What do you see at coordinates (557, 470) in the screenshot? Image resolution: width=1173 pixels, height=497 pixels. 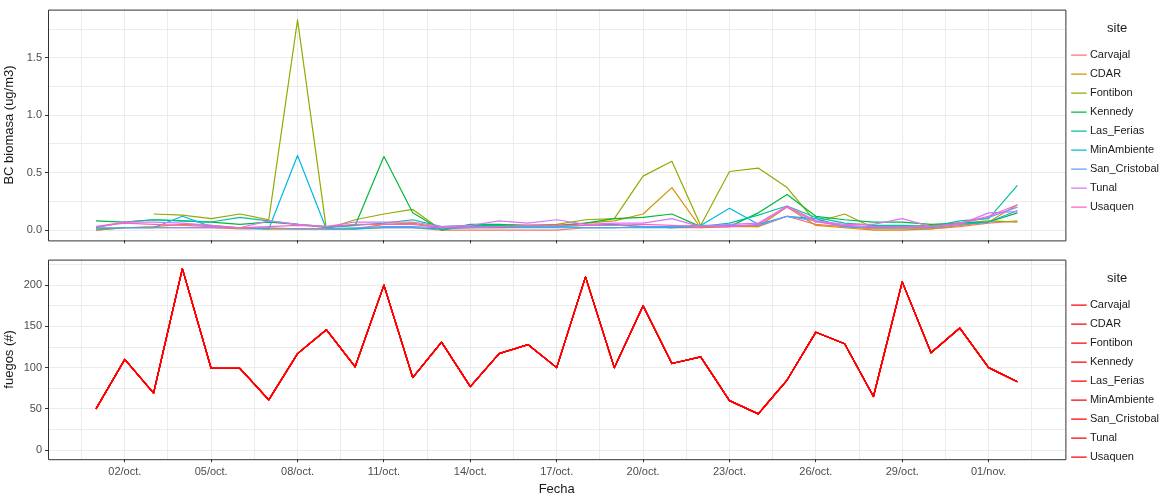 I see `x-tick-label: 17/oct.` at bounding box center [557, 470].